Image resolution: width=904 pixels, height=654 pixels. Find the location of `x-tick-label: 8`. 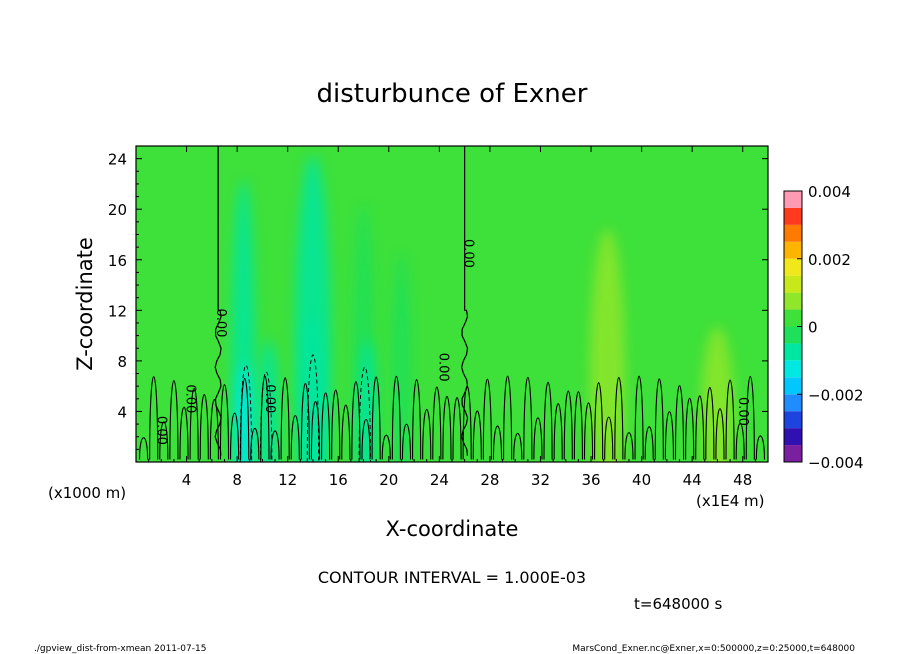

x-tick-label: 8 is located at coordinates (237, 480).